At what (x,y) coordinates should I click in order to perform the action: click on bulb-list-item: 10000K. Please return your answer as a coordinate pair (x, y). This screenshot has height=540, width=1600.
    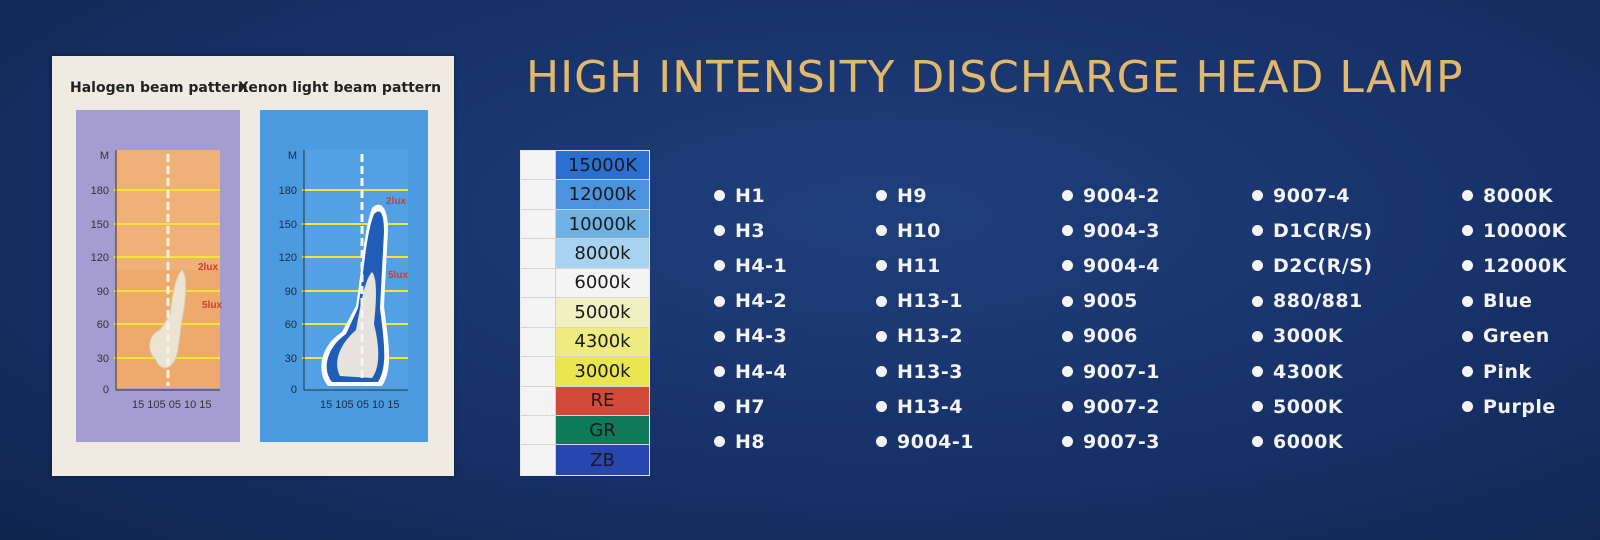
    Looking at the image, I should click on (1514, 230).